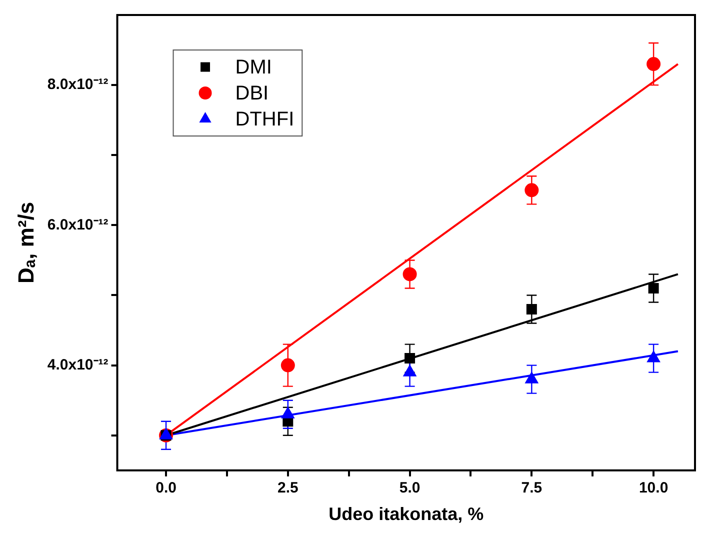 The image size is (703, 535). I want to click on y-tick-label: 6.0x10⁻¹², so click(77, 225).